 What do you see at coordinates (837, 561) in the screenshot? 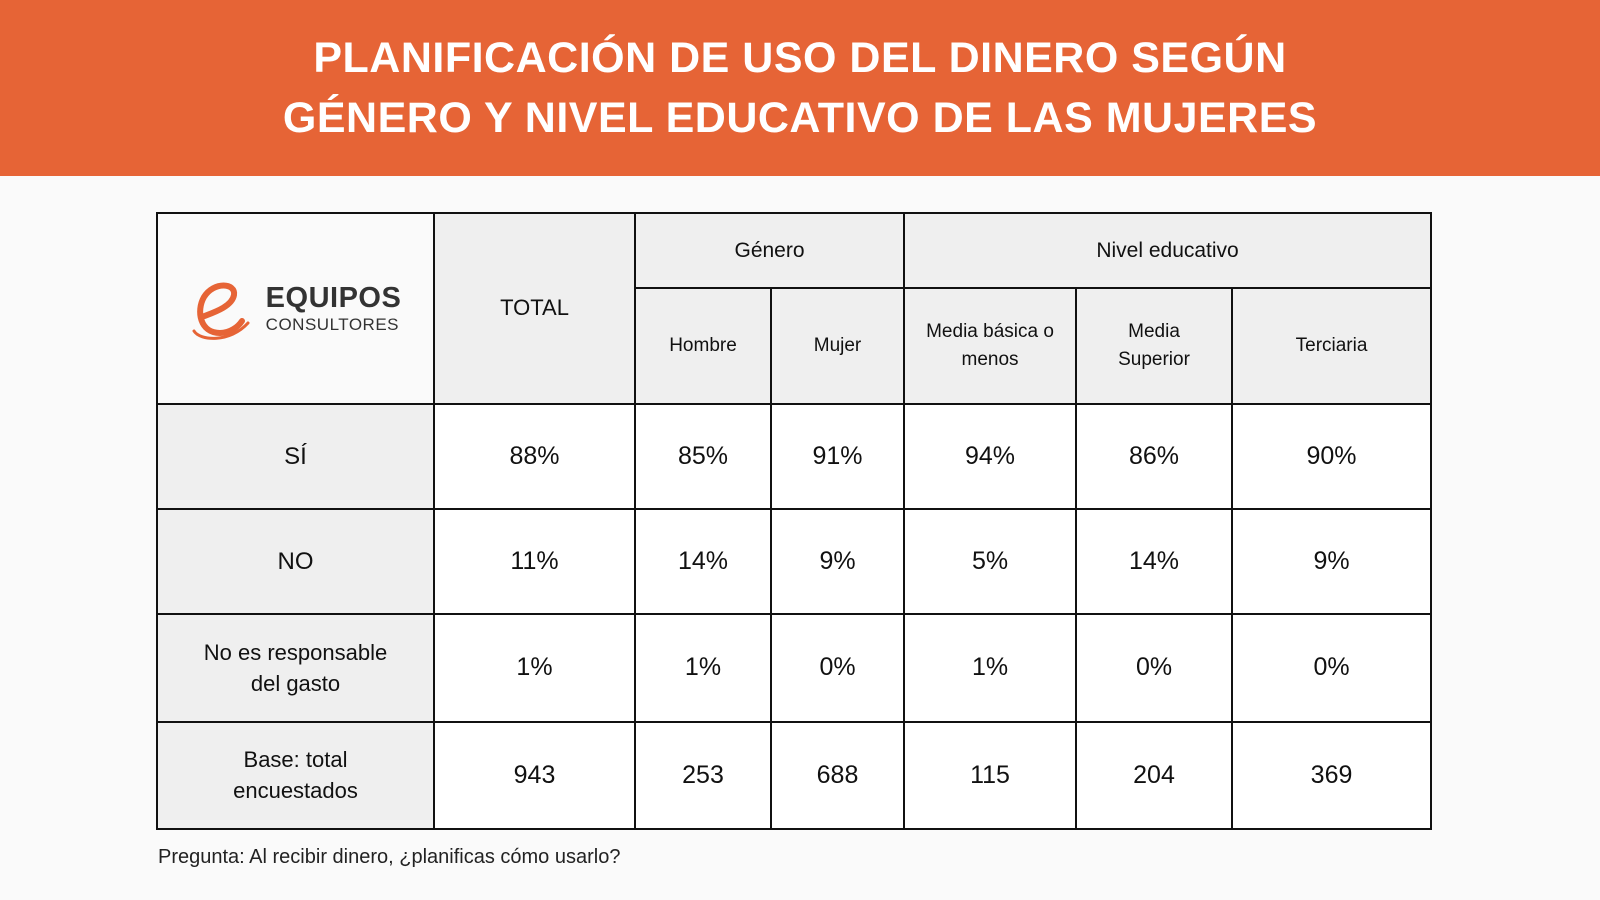
I see `cell-no-mujer: 9%` at bounding box center [837, 561].